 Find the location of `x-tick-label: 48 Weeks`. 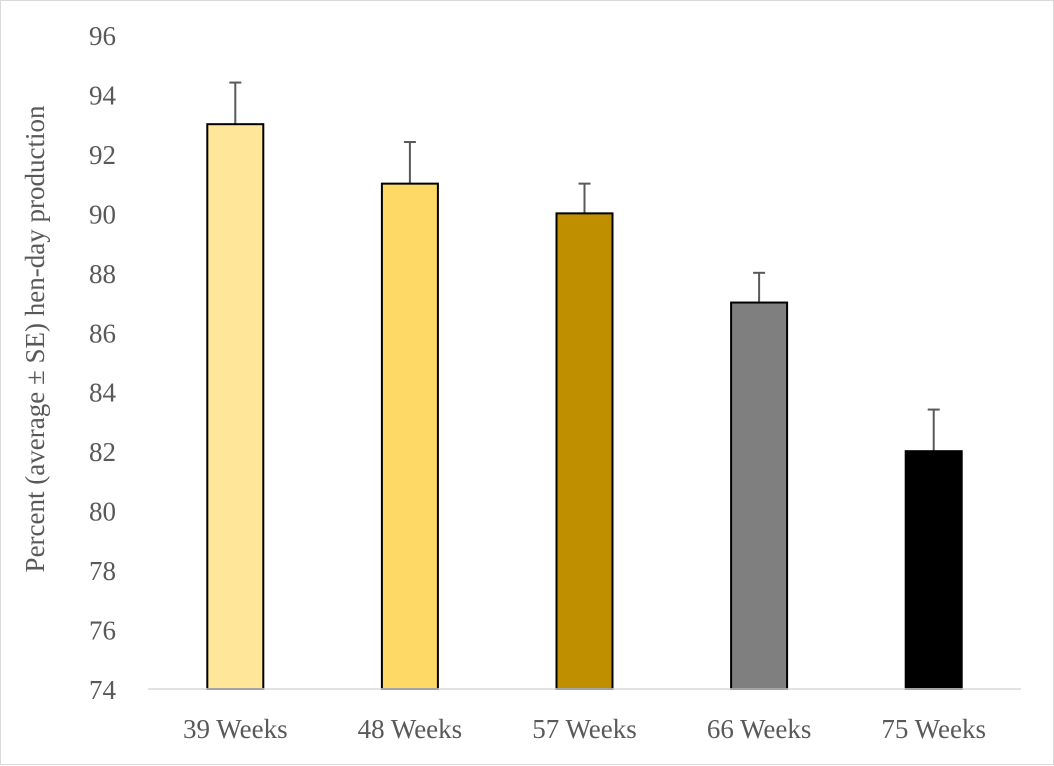

x-tick-label: 48 Weeks is located at coordinates (410, 729).